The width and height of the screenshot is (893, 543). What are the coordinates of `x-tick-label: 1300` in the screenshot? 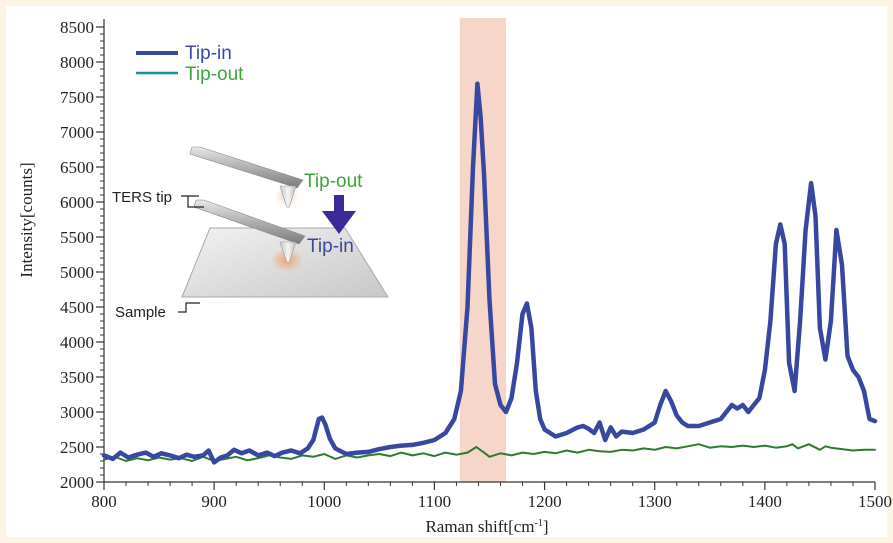 It's located at (655, 501).